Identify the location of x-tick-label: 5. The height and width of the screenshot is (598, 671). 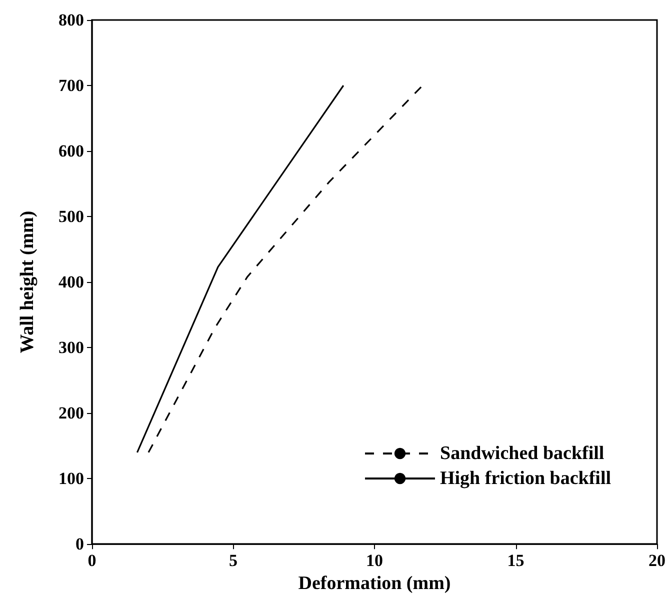
(233, 560).